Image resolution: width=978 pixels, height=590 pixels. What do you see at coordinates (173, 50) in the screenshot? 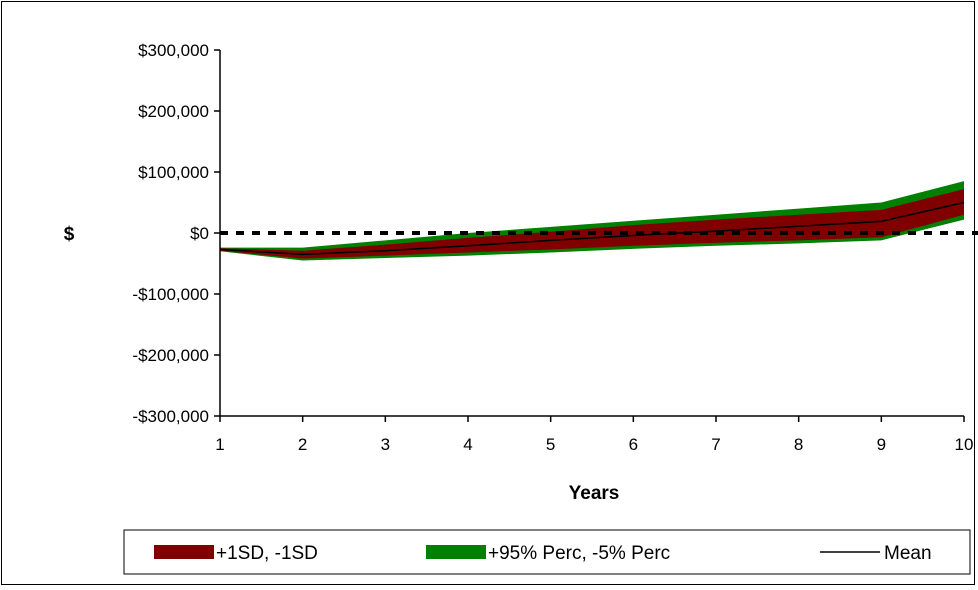
I see `y-tick-label: $300,000` at bounding box center [173, 50].